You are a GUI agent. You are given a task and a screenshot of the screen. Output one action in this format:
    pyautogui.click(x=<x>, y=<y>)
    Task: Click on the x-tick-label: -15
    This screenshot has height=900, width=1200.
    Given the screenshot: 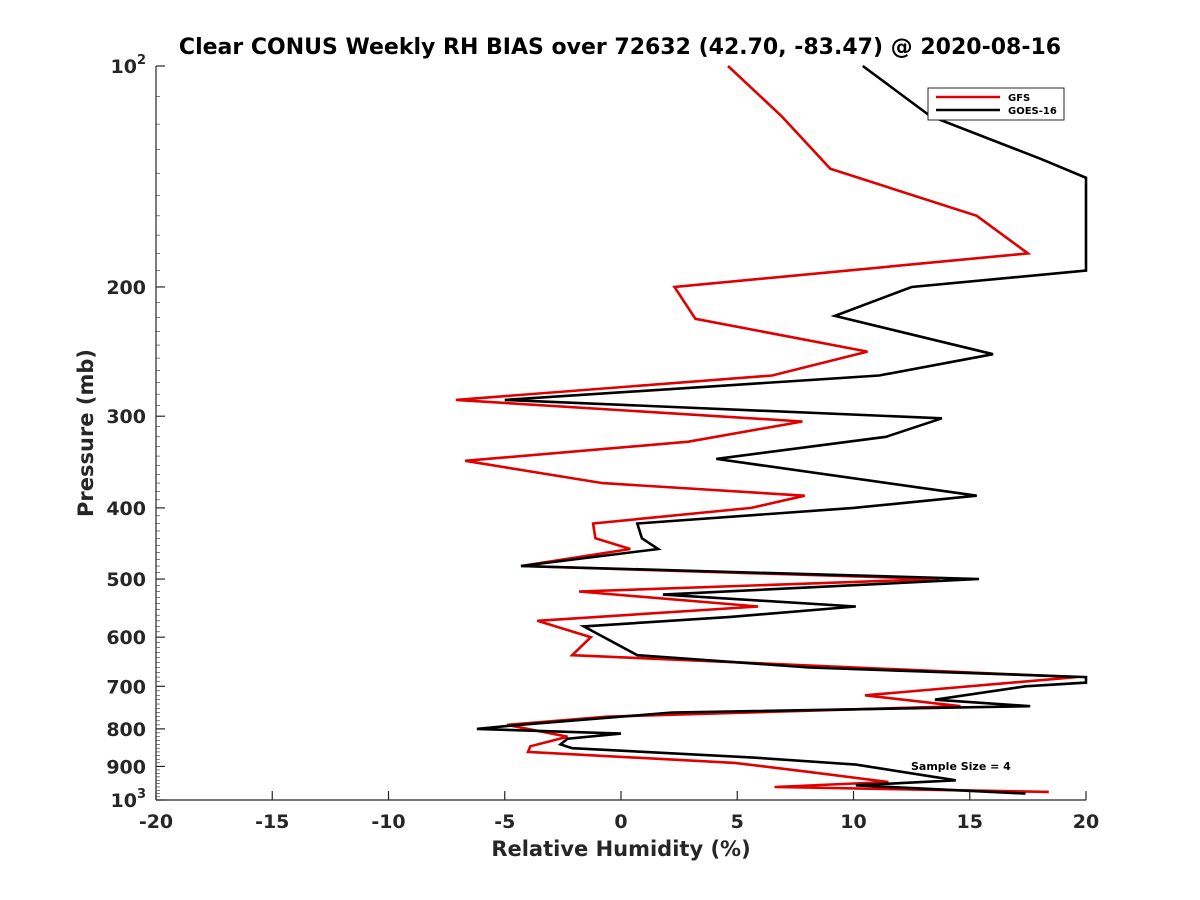 What is the action you would take?
    pyautogui.click(x=272, y=822)
    